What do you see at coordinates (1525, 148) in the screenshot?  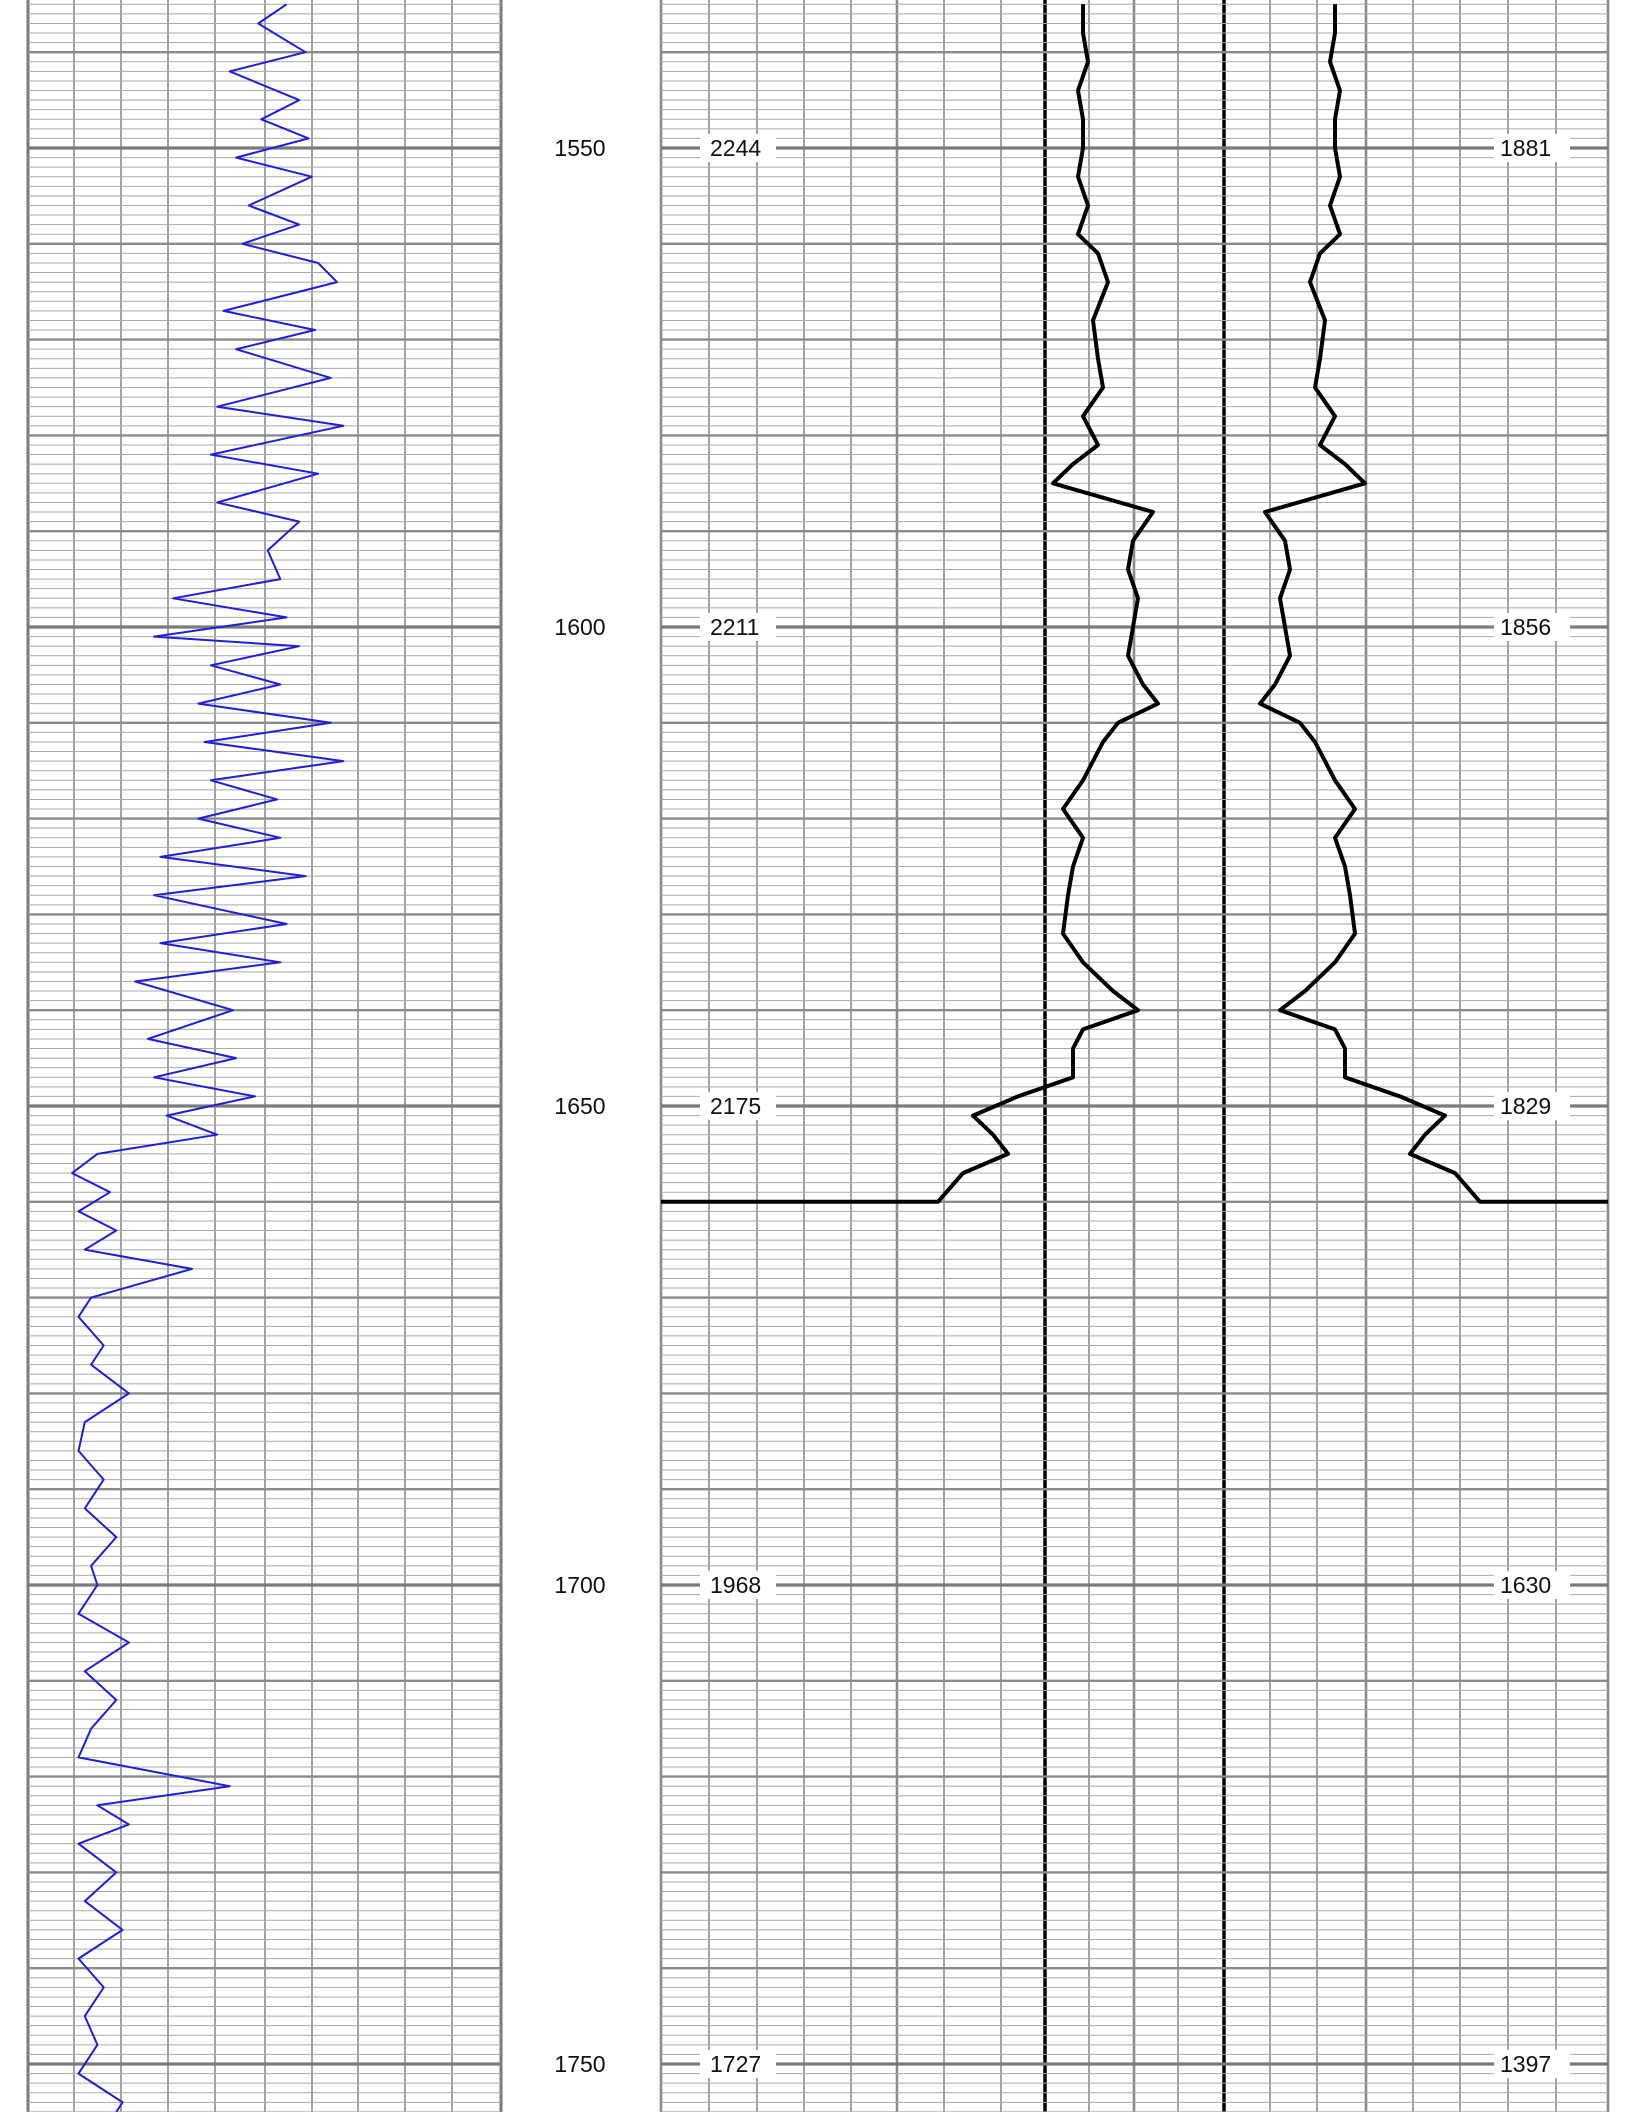 I see `right-value-label: 1881` at bounding box center [1525, 148].